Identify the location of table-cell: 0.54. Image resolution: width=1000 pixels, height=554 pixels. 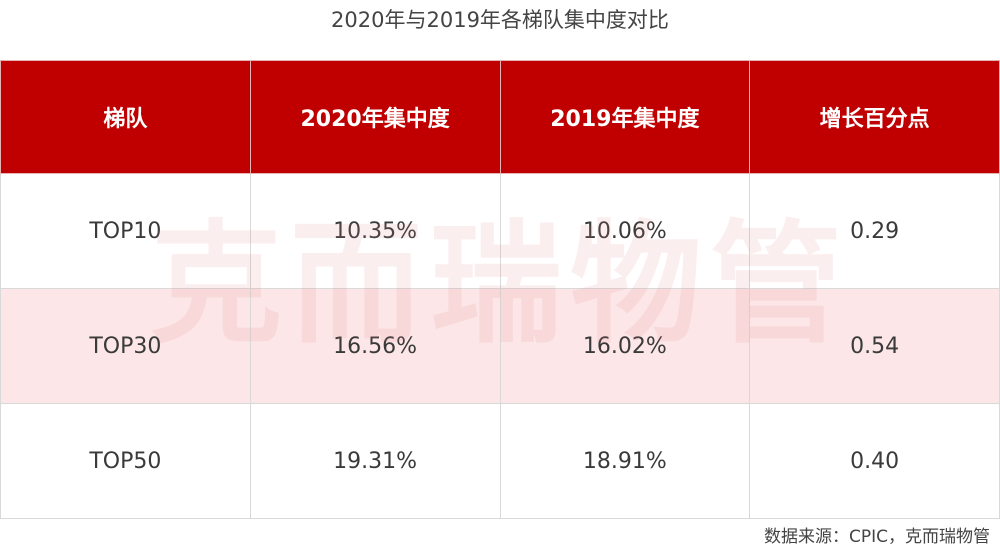
(874, 346).